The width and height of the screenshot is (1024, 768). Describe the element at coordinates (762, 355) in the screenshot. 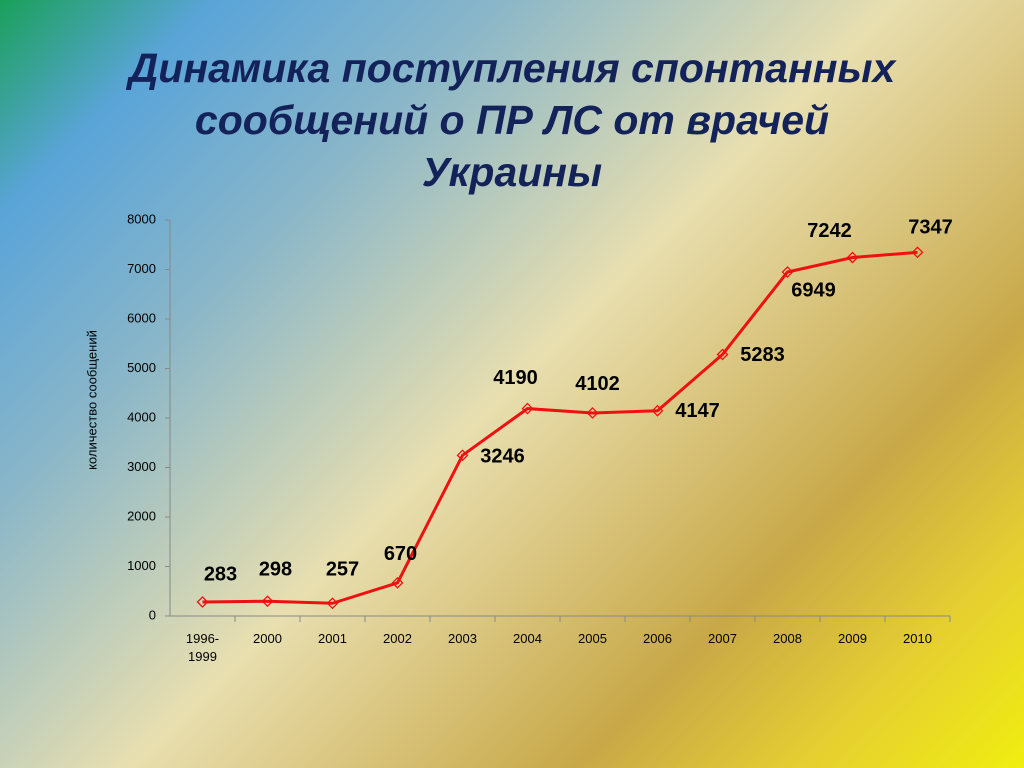

I see `data-label: 5283` at that location.